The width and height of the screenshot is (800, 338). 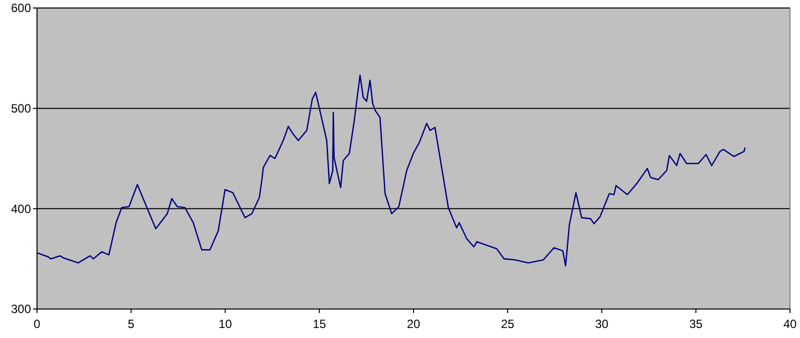 What do you see at coordinates (225, 324) in the screenshot?
I see `x-tick-label: 10` at bounding box center [225, 324].